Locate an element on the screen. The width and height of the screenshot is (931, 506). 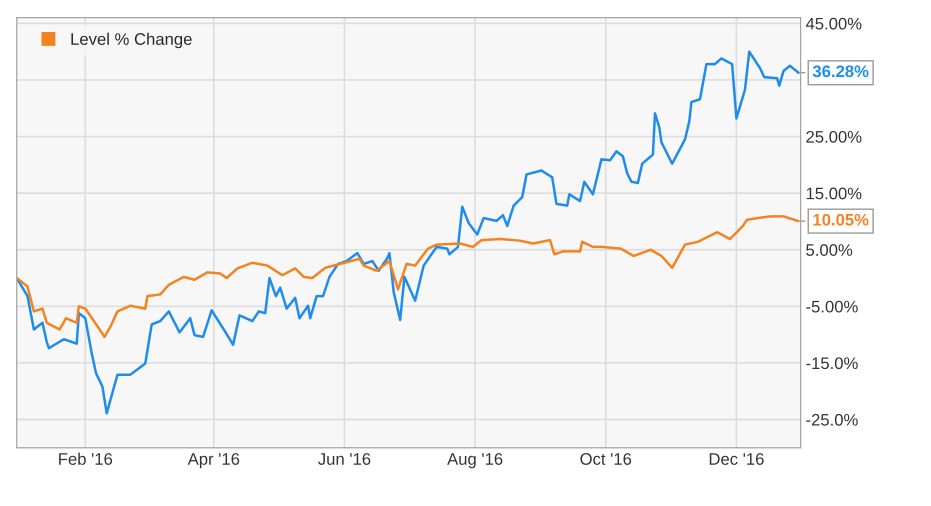
annotation: 10.05% is located at coordinates (840, 220).